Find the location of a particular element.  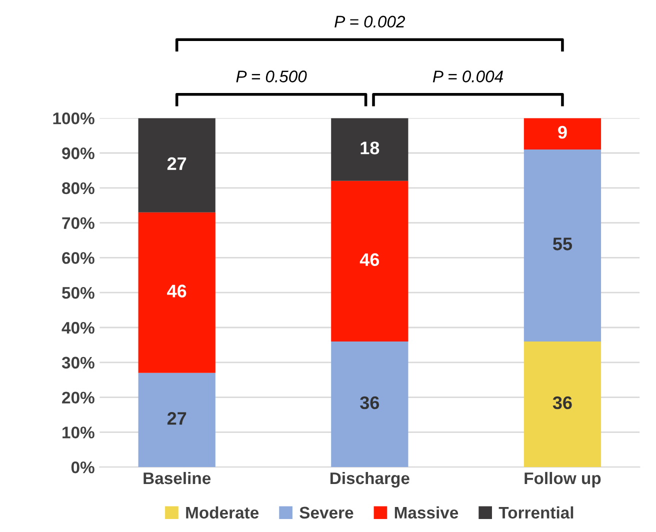

y-tick-label: 50% is located at coordinates (78, 293).